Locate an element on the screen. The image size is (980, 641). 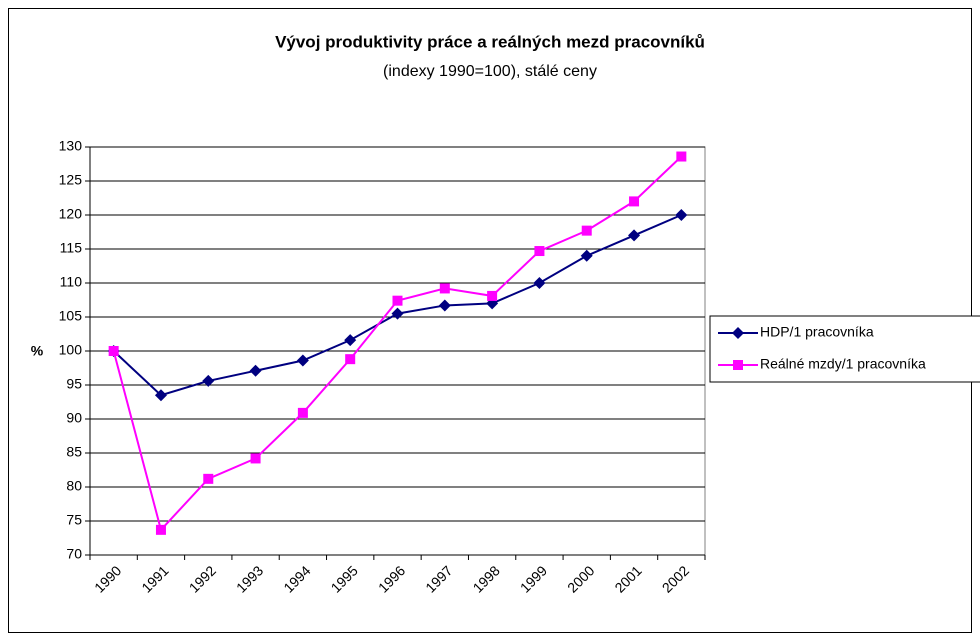
y-tick-label: 75 is located at coordinates (74, 520).